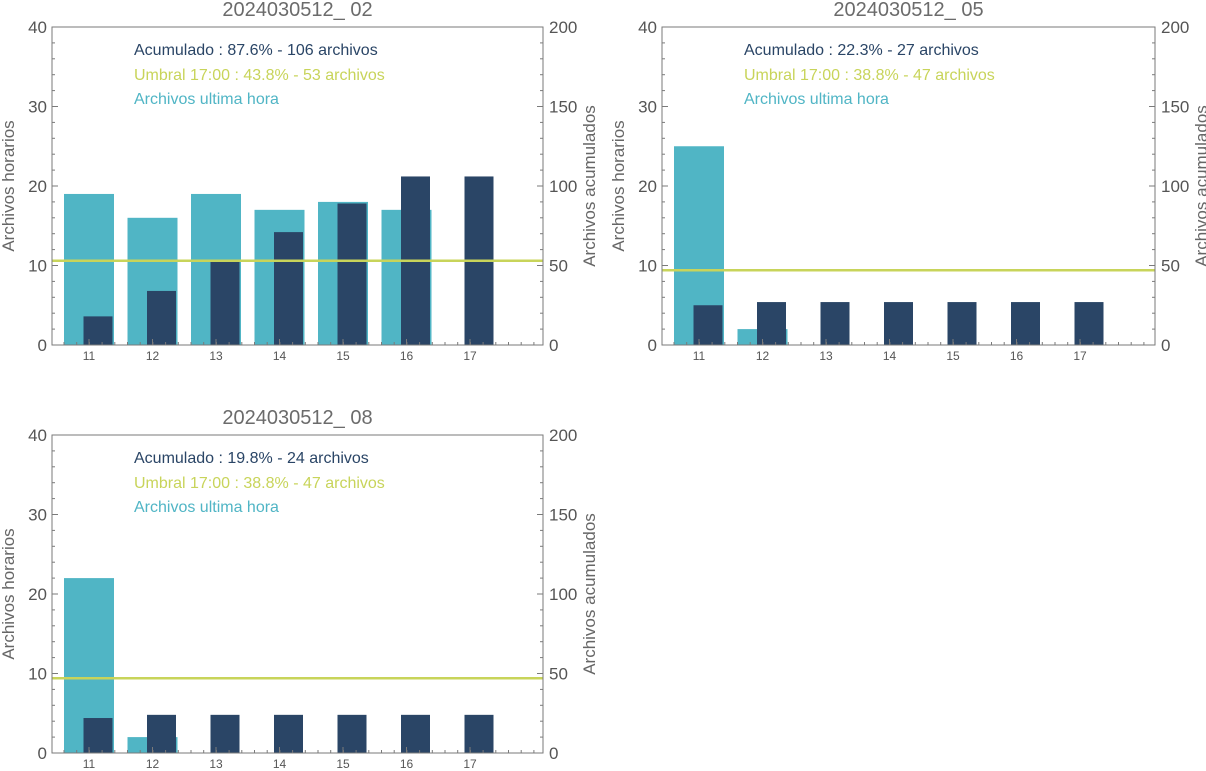 Image resolution: width=1206 pixels, height=771 pixels. What do you see at coordinates (251, 458) in the screenshot?
I see `legend-accumulated: Acumulado : 19.8% - 24 archivos` at bounding box center [251, 458].